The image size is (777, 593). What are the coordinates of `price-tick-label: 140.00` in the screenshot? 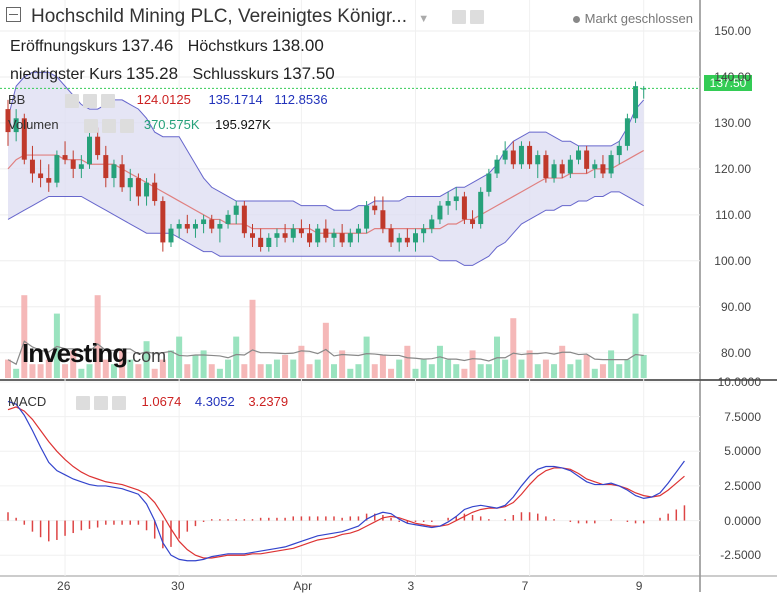 It's located at (732, 76).